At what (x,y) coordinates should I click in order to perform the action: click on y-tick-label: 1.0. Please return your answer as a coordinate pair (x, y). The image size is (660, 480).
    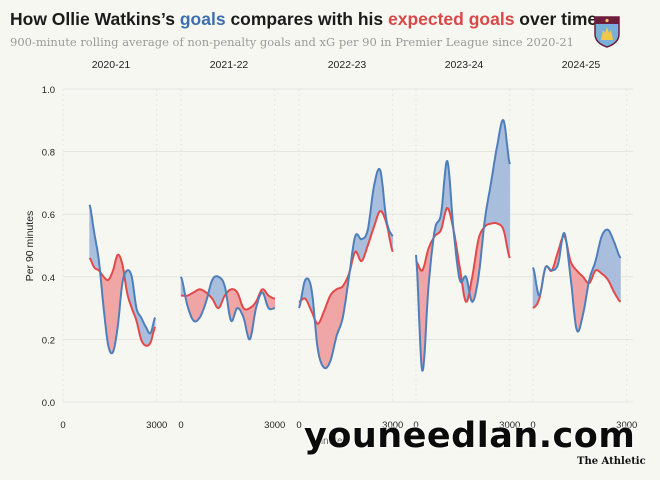
    Looking at the image, I should click on (48, 90).